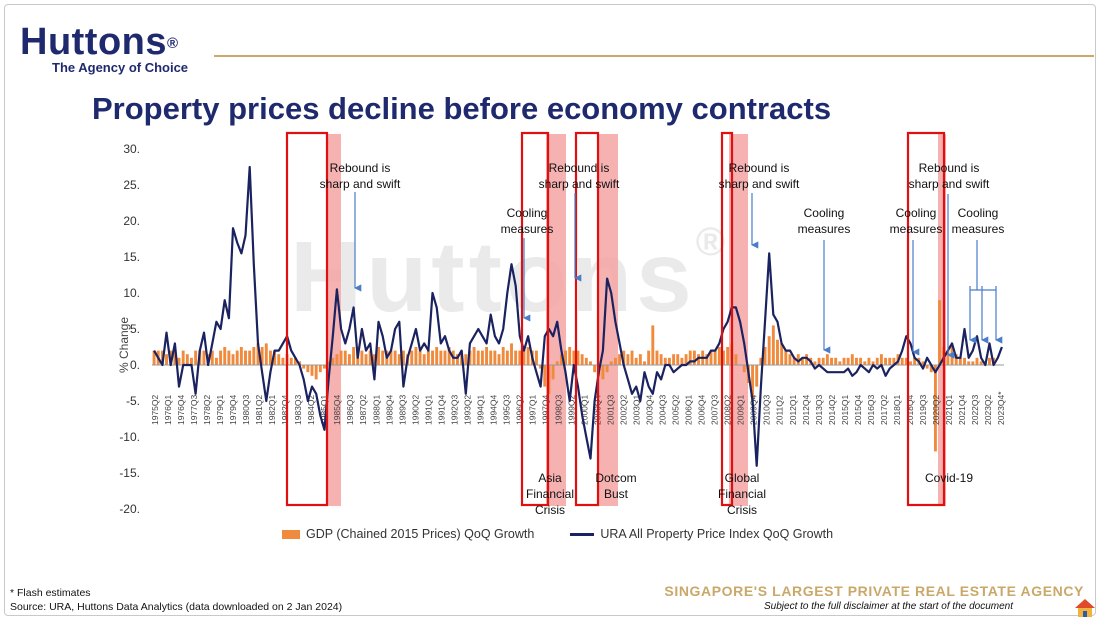 Image resolution: width=1100 pixels, height=620 pixels. What do you see at coordinates (131, 185) in the screenshot?
I see `y-tick-label: 25.` at bounding box center [131, 185].